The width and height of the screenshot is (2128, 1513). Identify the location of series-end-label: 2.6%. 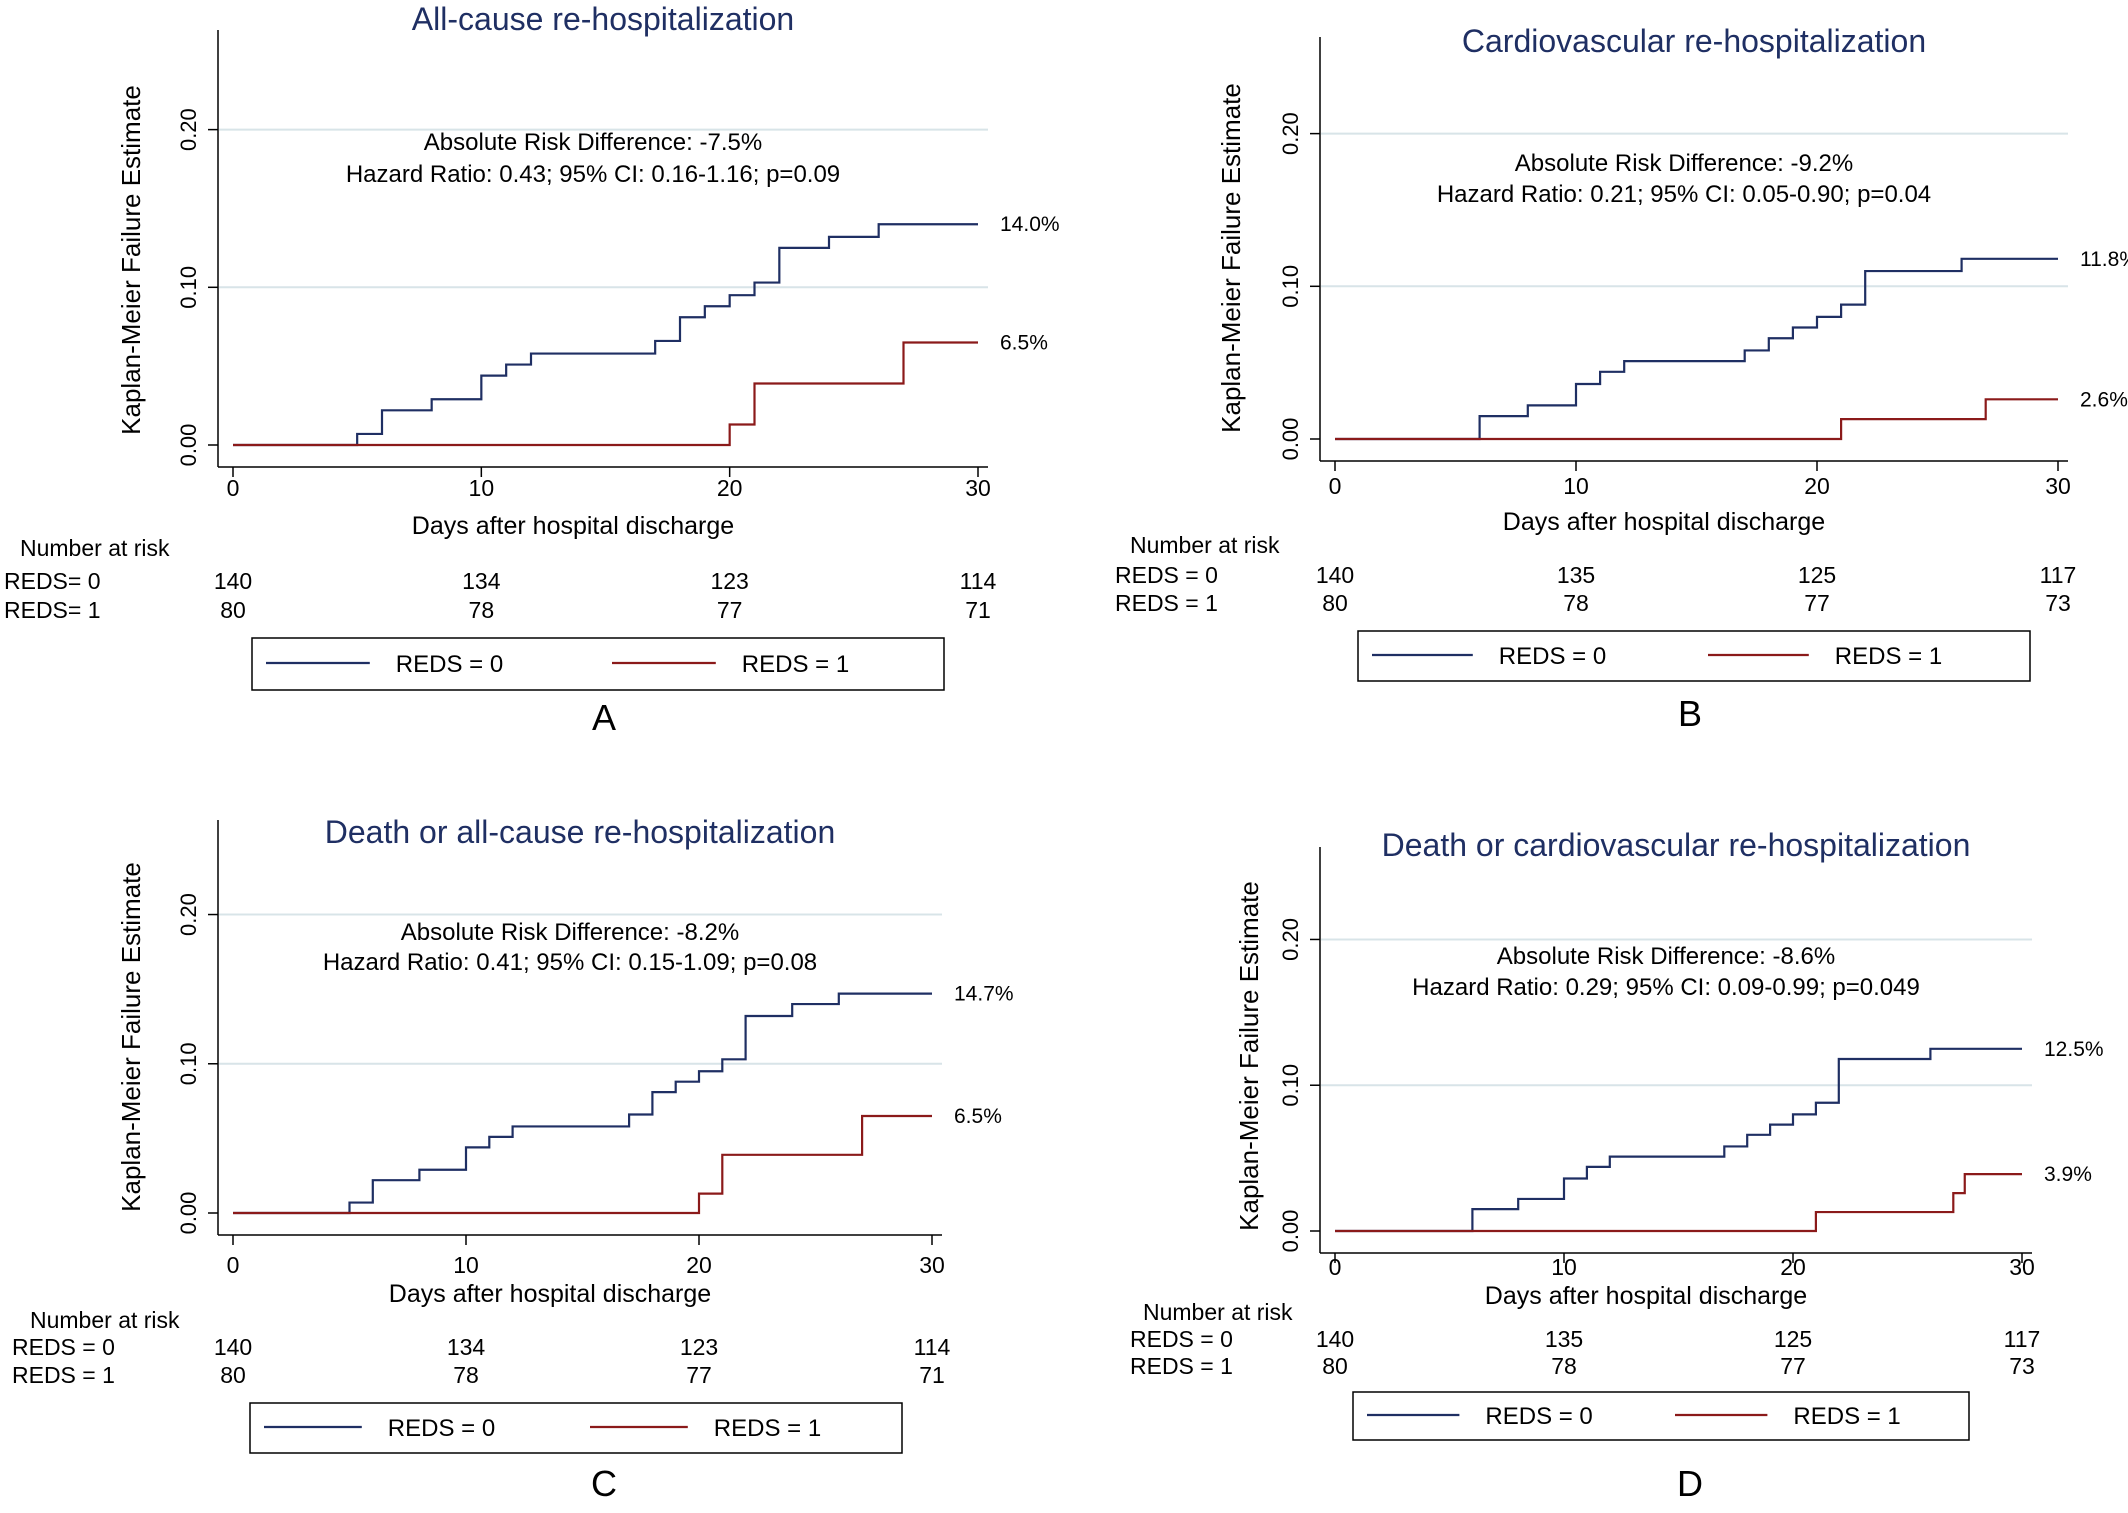
(2104, 399).